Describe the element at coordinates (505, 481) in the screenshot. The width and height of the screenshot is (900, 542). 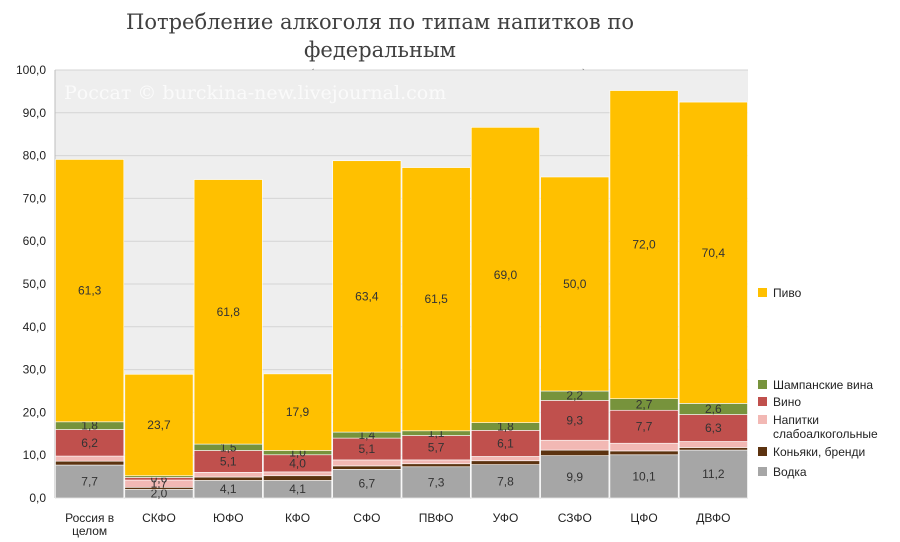
I see `data-label: 7,8` at that location.